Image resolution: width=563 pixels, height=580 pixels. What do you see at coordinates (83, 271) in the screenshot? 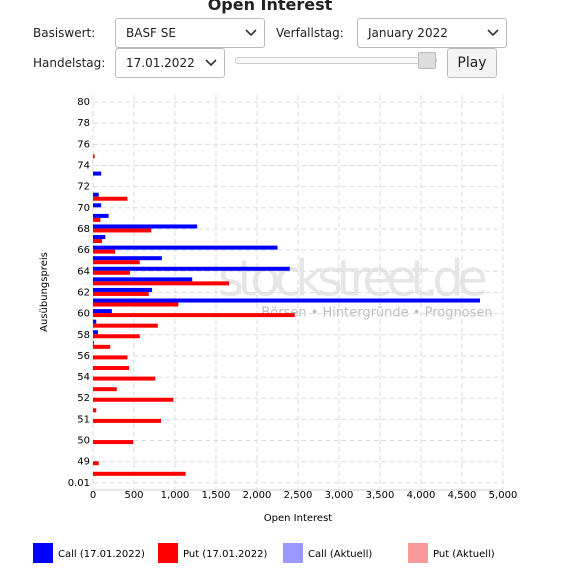
I see `y-tick-label: 64` at bounding box center [83, 271].